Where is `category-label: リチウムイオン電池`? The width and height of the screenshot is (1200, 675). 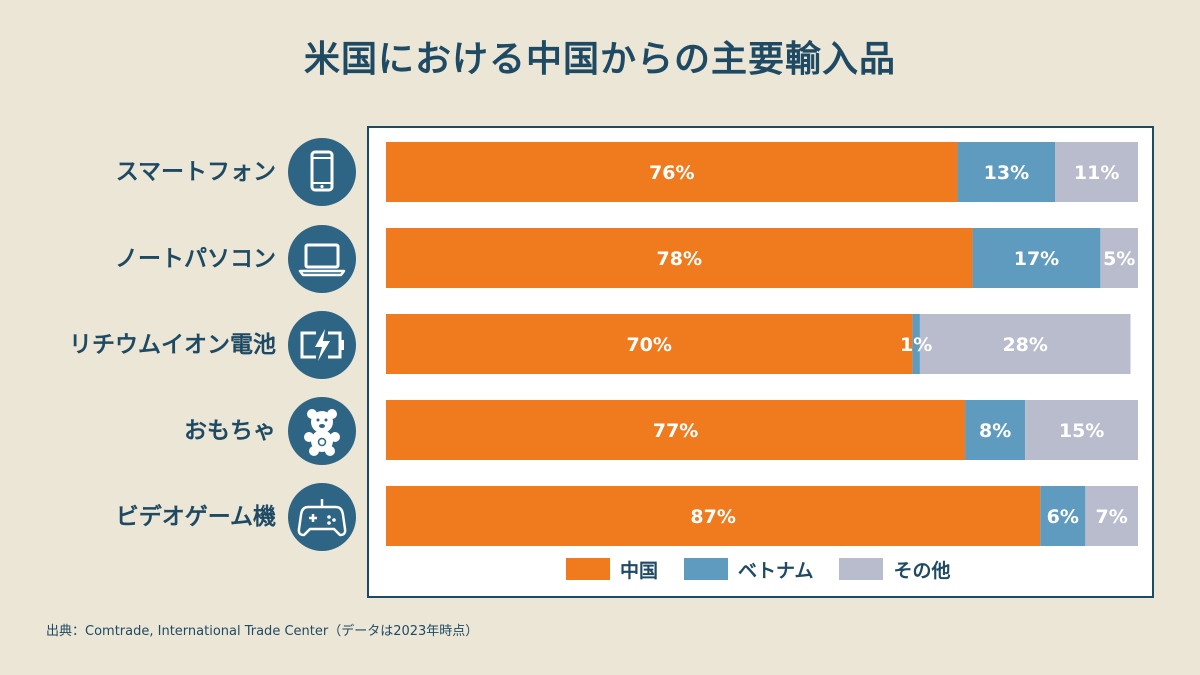
category-label: リチウムイオン電池 is located at coordinates (172, 345).